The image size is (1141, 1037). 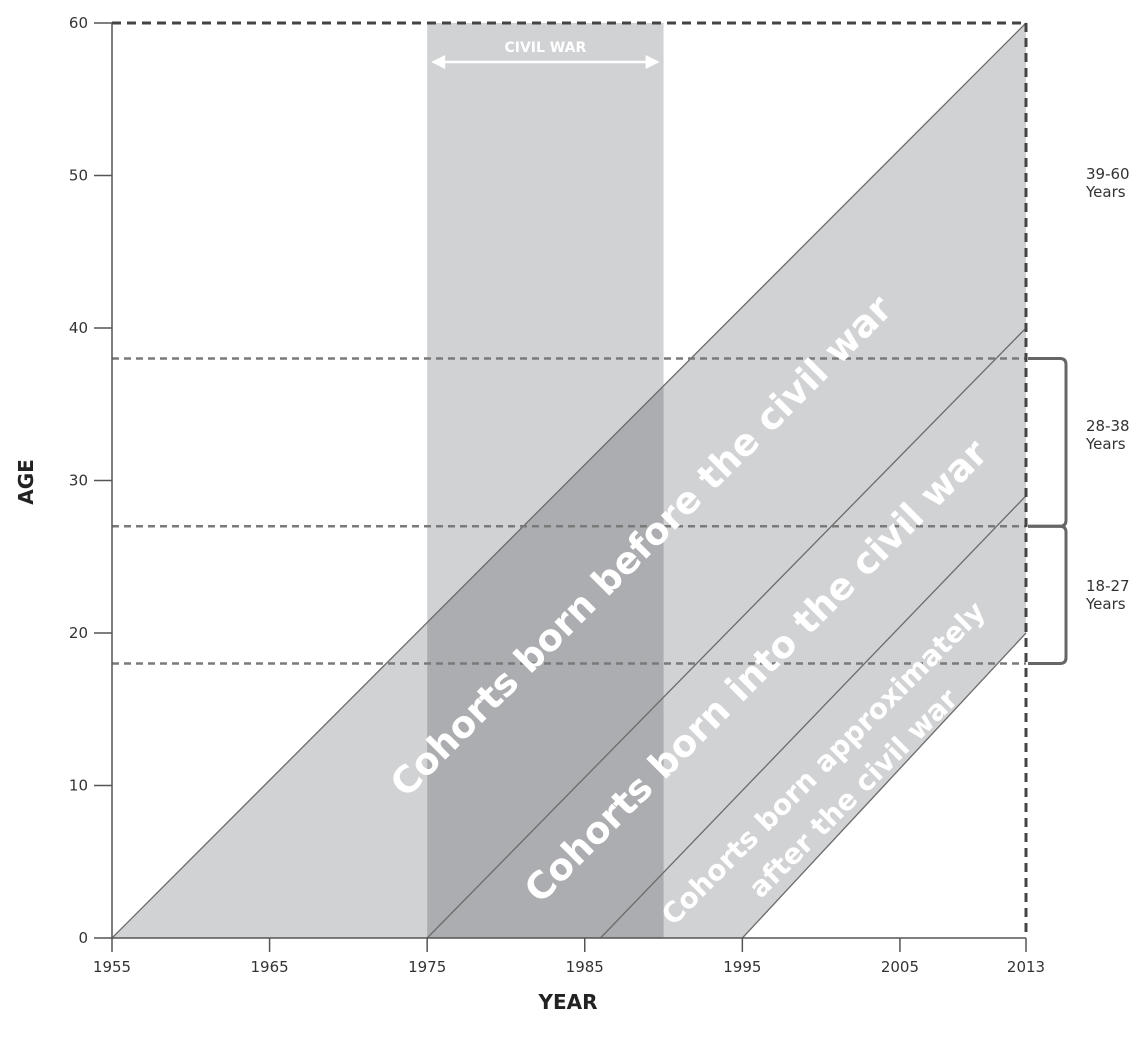 I want to click on age-group-label-range: 18-27, so click(x=1108, y=586).